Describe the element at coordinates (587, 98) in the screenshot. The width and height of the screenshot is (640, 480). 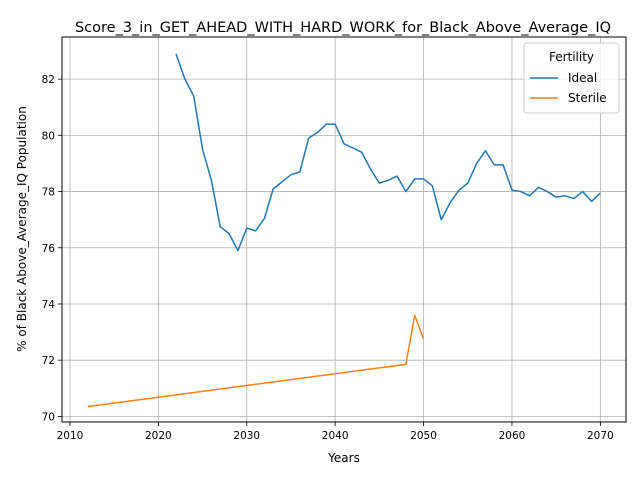
I see `legend-label-sterile: Sterile` at that location.